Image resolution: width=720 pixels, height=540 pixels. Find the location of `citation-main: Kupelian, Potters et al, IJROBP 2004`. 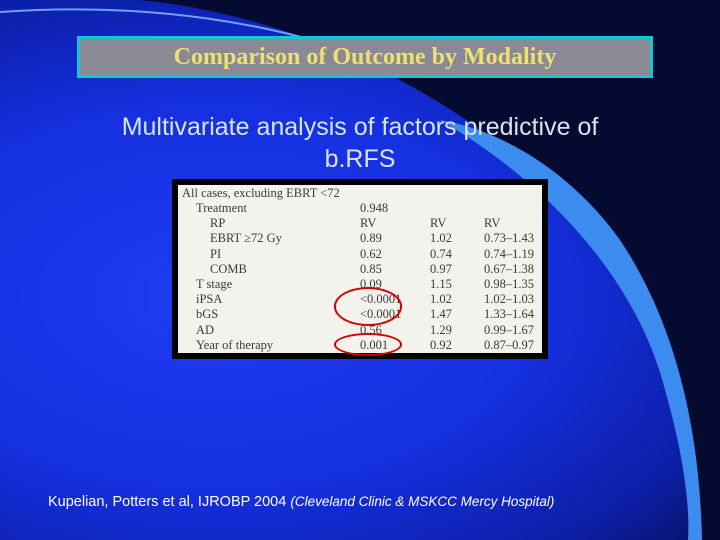

citation-main: Kupelian, Potters et al, IJROBP 2004 is located at coordinates (167, 502).